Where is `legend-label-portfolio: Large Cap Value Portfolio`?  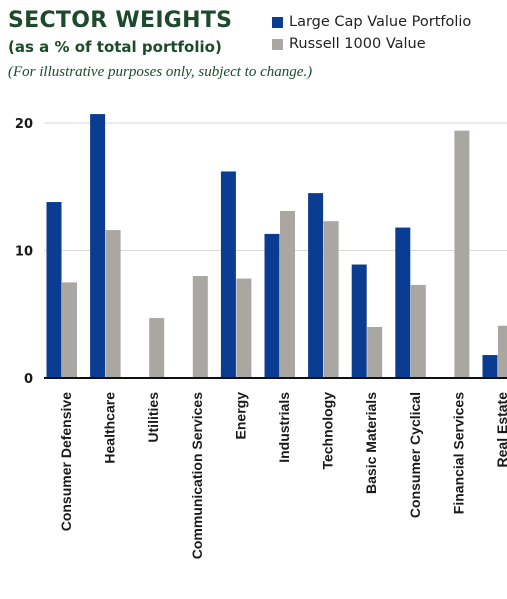 legend-label-portfolio: Large Cap Value Portfolio is located at coordinates (380, 22).